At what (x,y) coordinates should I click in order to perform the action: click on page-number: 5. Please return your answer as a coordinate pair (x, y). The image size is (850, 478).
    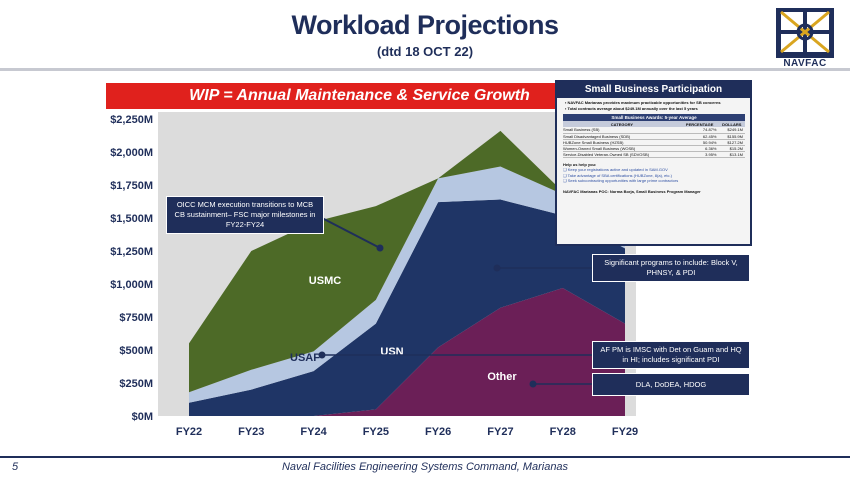
    Looking at the image, I should click on (15, 467).